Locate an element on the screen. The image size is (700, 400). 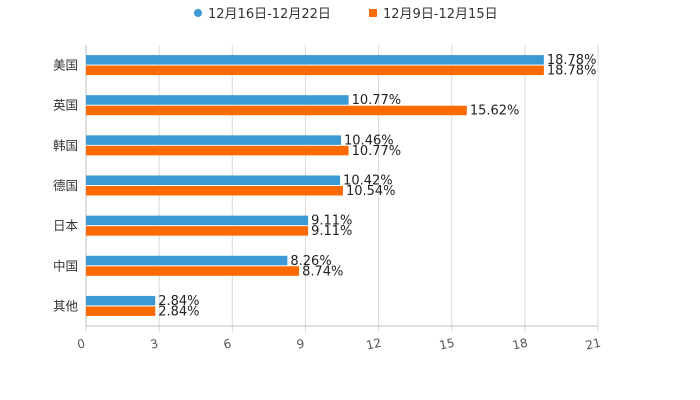
x-tick-label: 0 is located at coordinates (81, 343).